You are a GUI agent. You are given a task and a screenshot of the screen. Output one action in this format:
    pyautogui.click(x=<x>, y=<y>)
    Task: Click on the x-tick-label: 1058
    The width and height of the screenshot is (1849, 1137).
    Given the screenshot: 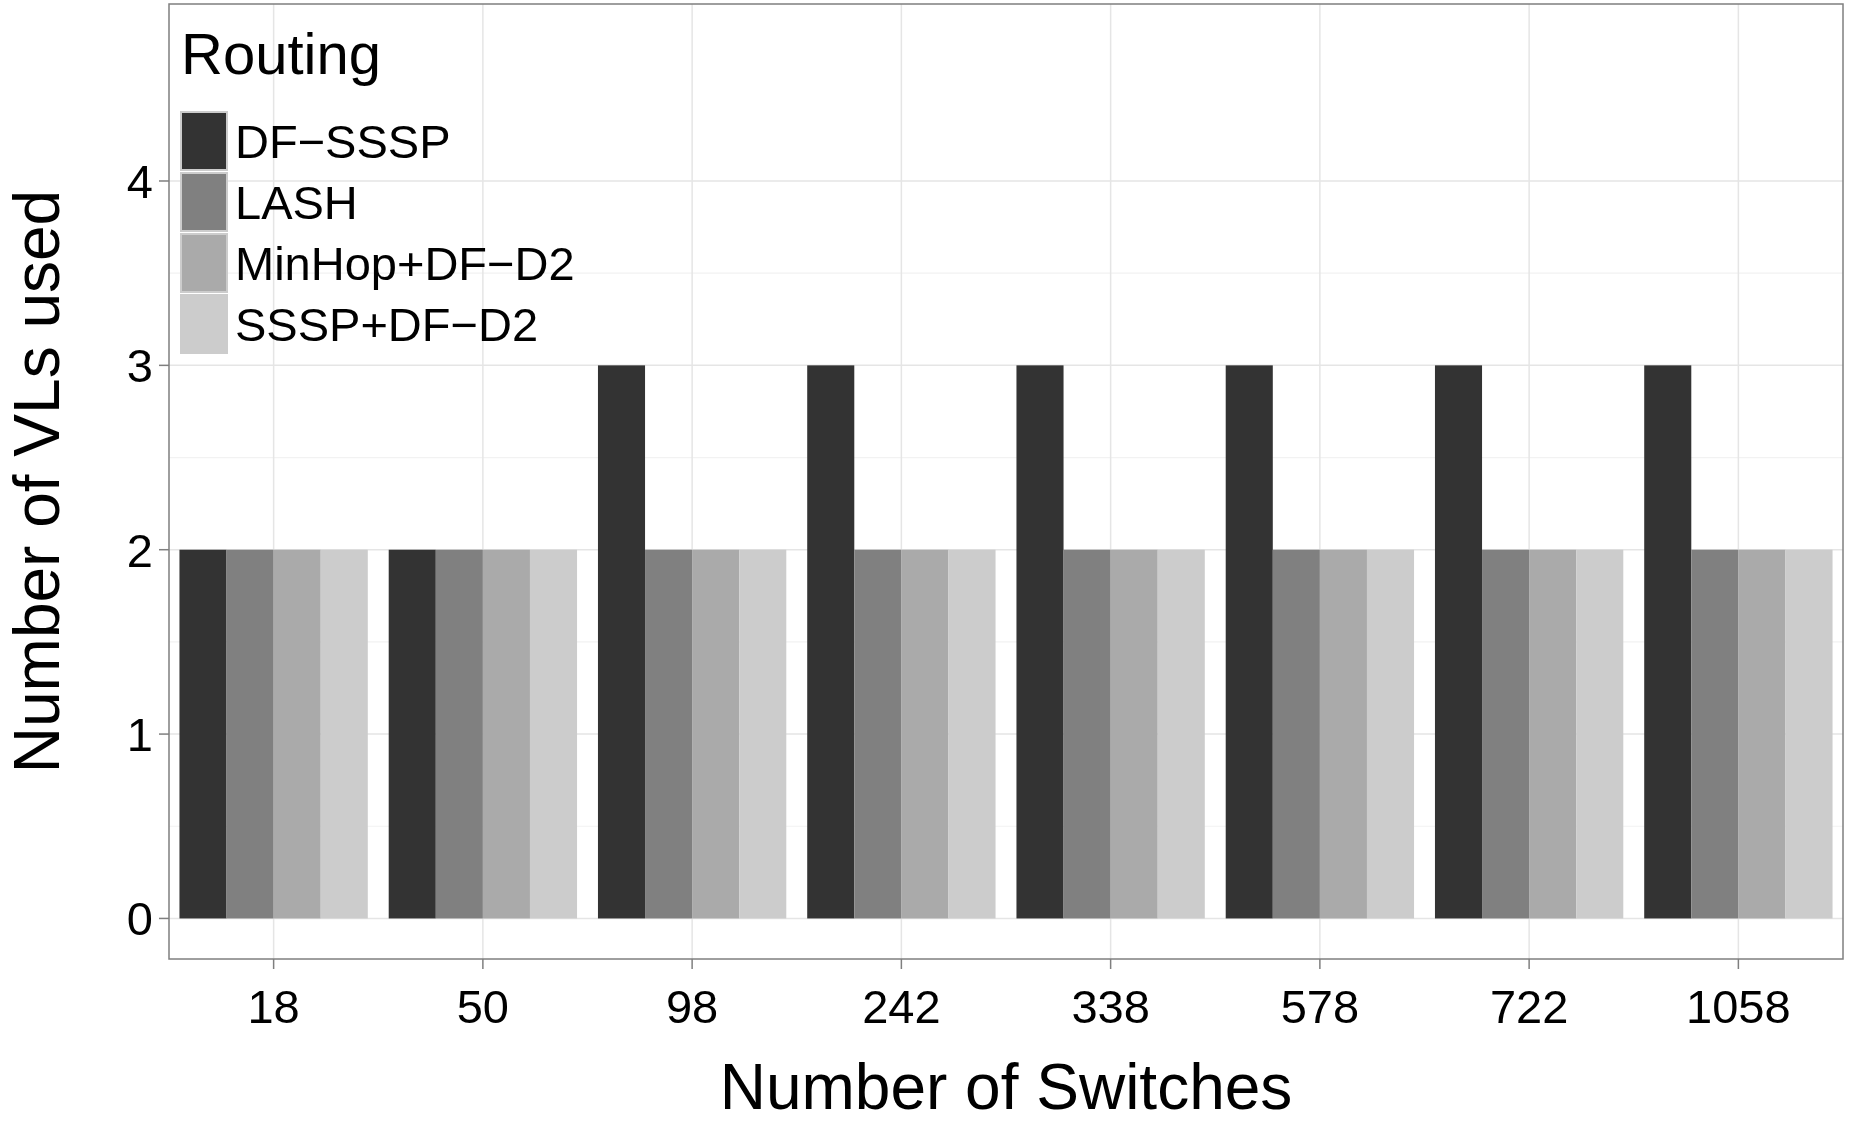 What is the action you would take?
    pyautogui.click(x=1738, y=1006)
    